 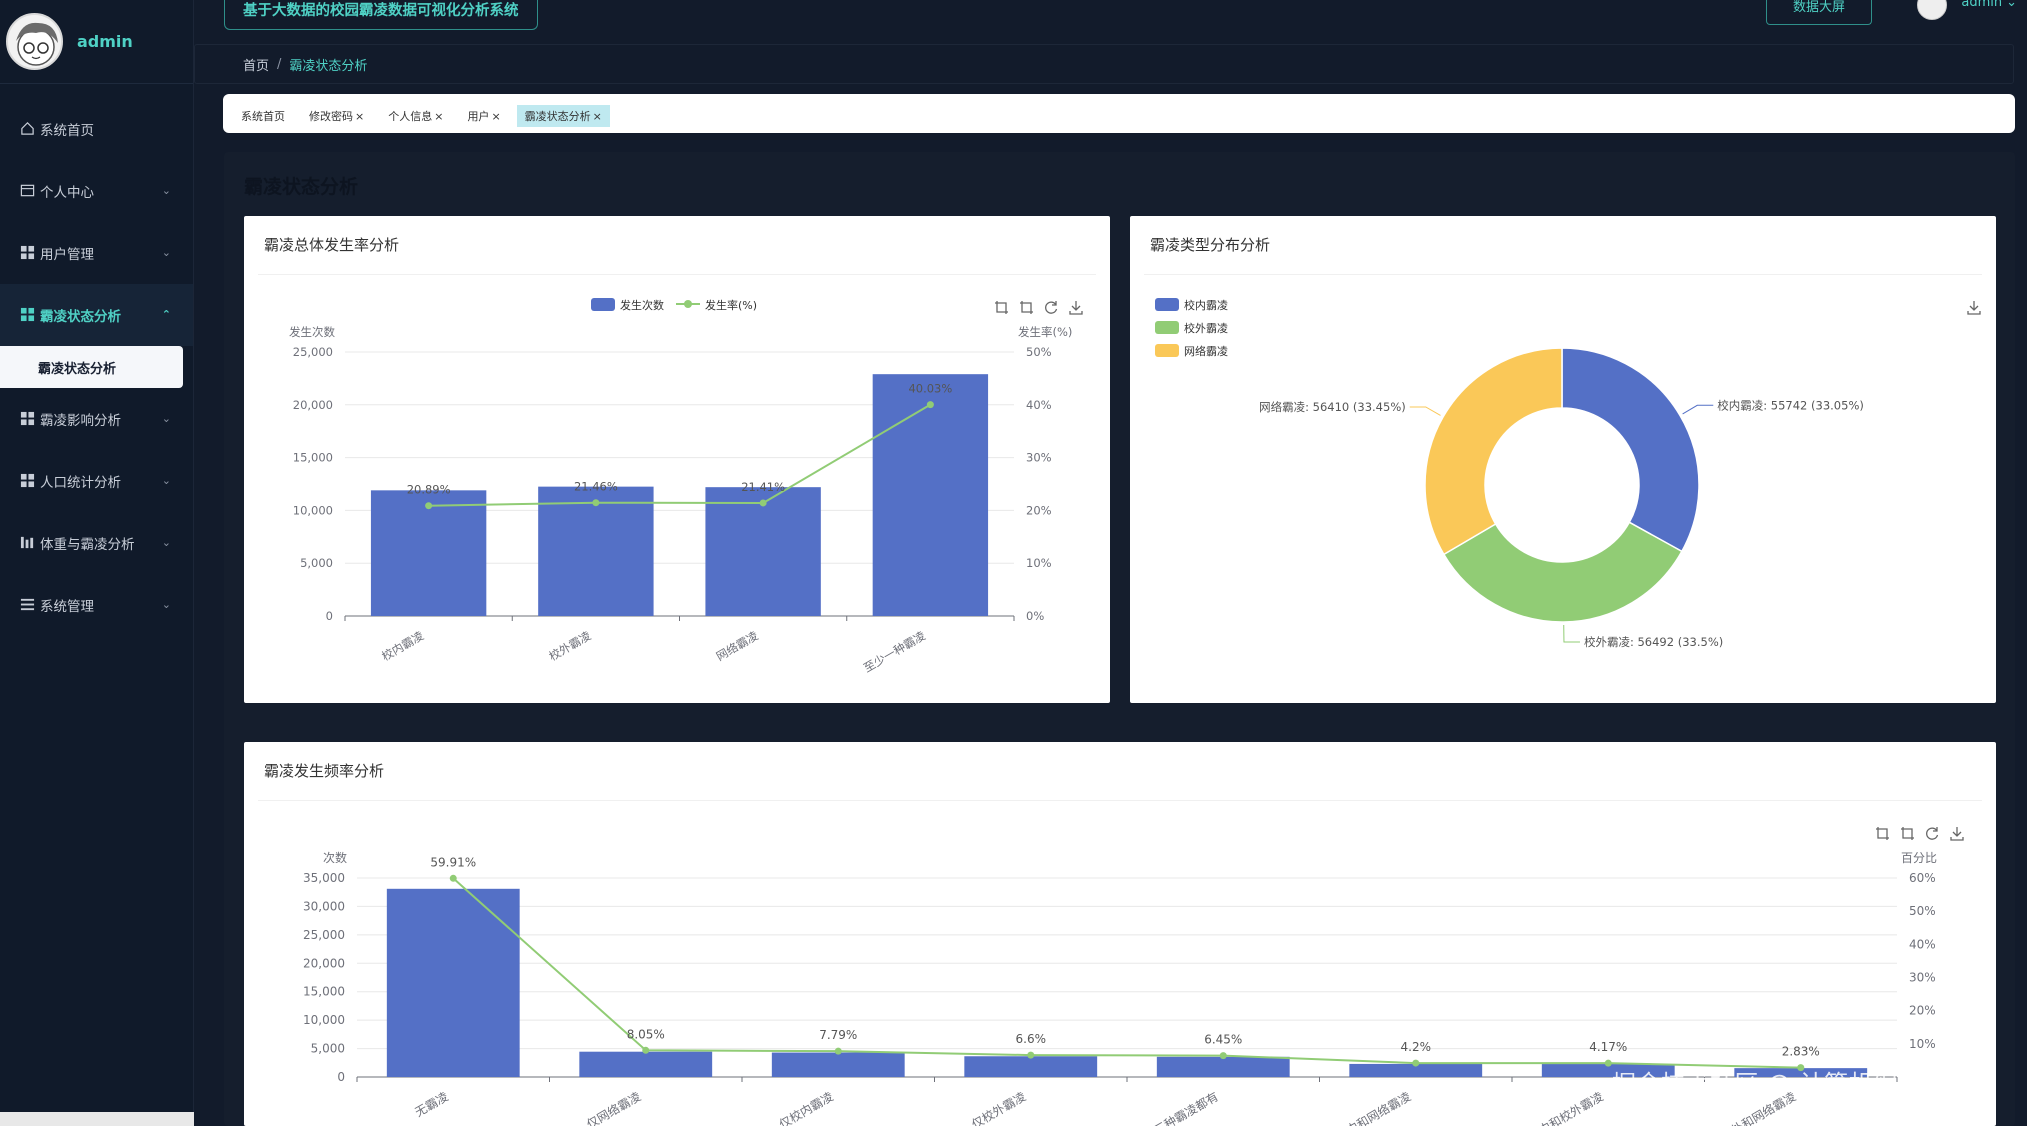 What do you see at coordinates (67, 131) in the screenshot?
I see `sidebar-item-label: 系统首页` at bounding box center [67, 131].